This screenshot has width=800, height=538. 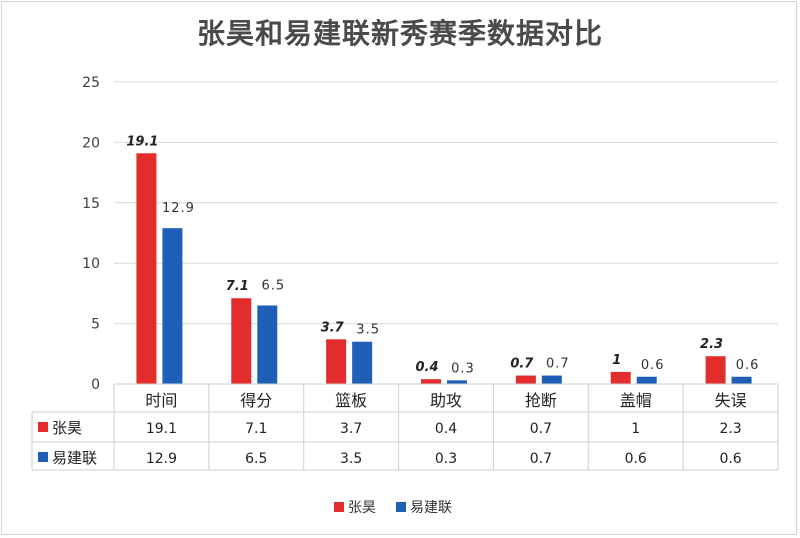 What do you see at coordinates (431, 508) in the screenshot?
I see `legend-label: 易建联` at bounding box center [431, 508].